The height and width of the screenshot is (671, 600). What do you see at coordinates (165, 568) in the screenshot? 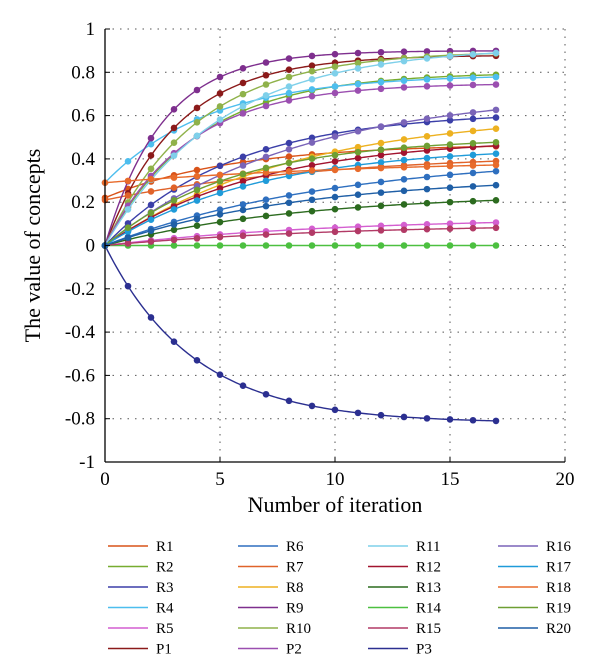
I see `legend-label: R2` at bounding box center [165, 568].